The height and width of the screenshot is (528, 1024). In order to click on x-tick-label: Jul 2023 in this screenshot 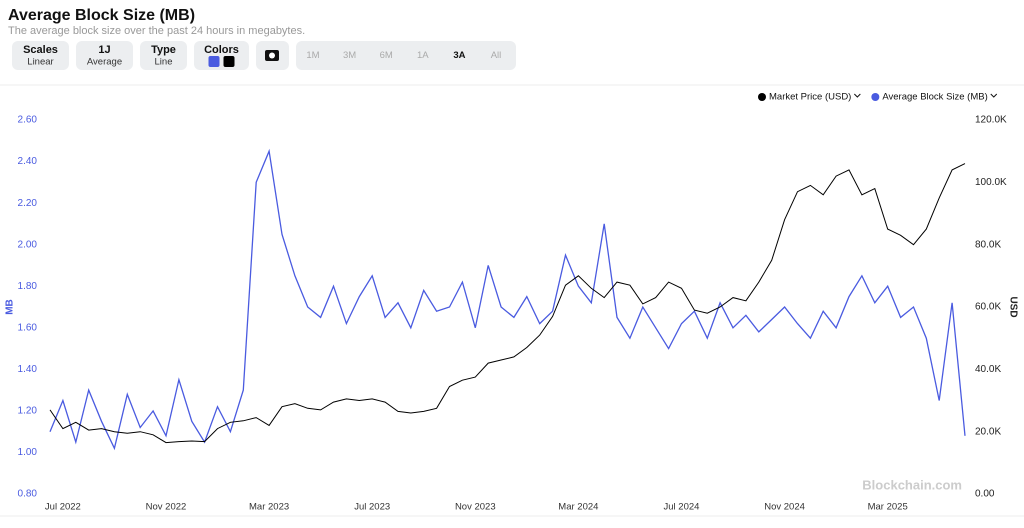, I will do `click(372, 507)`.